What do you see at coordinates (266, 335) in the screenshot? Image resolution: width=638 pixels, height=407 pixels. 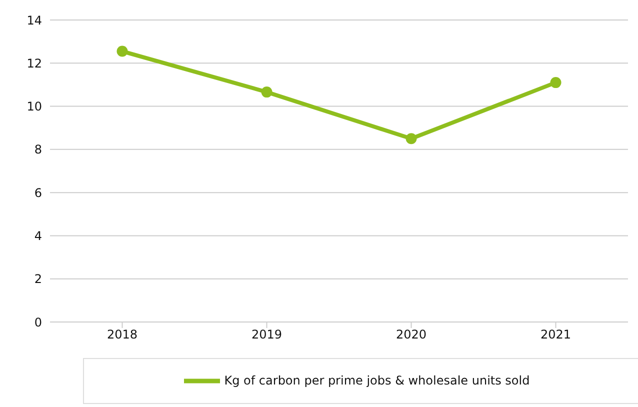 I see `x-tick-label: 2019` at bounding box center [266, 335].